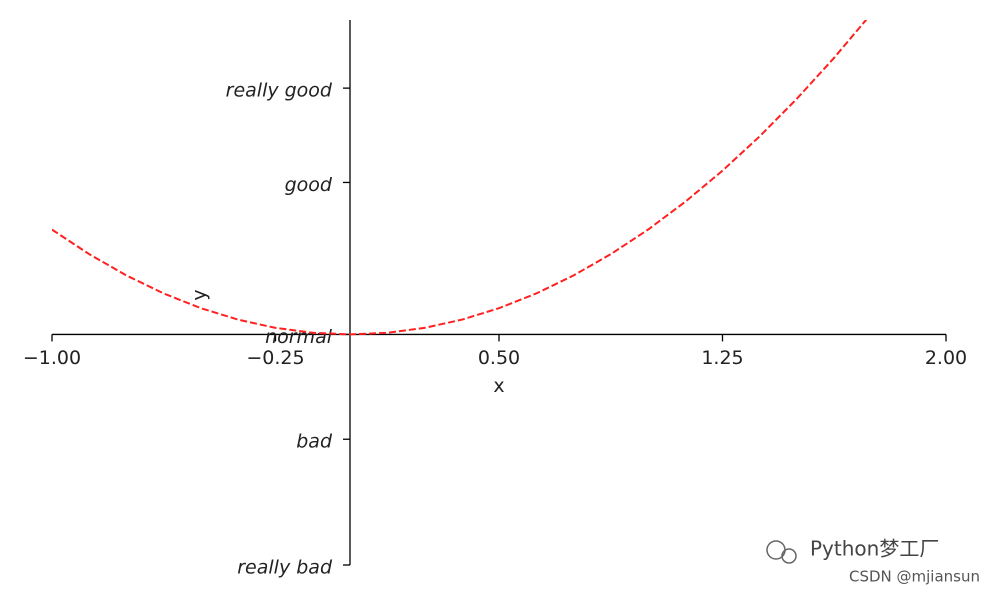 The width and height of the screenshot is (996, 596). Describe the element at coordinates (722, 358) in the screenshot. I see `x-tick-label: 1.25` at that location.